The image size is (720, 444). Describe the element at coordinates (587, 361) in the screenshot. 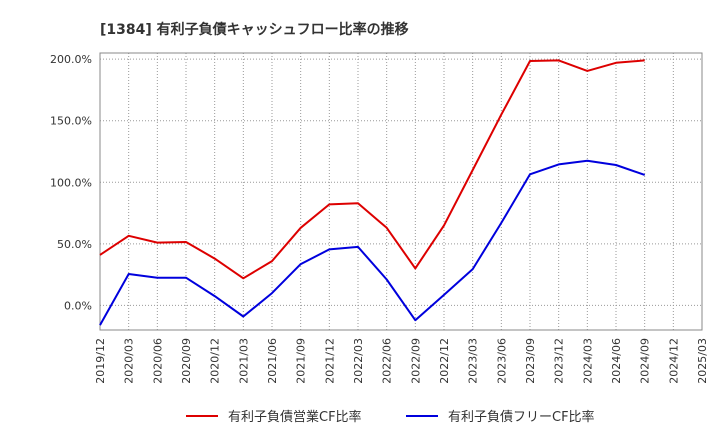

I see `x-tick-label: 2024/03` at that location.